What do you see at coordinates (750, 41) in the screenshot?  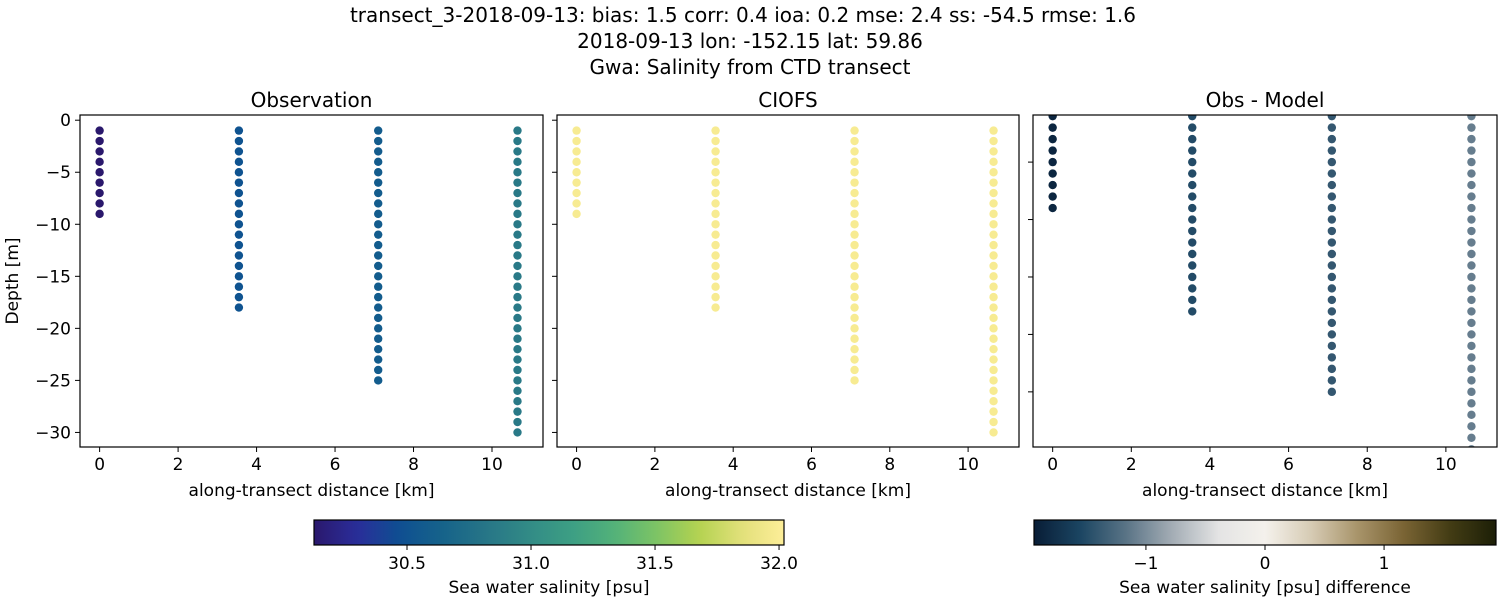 I see `title-line-2: 2018-09-13 lon: -152.15 lat: 59.86` at bounding box center [750, 41].